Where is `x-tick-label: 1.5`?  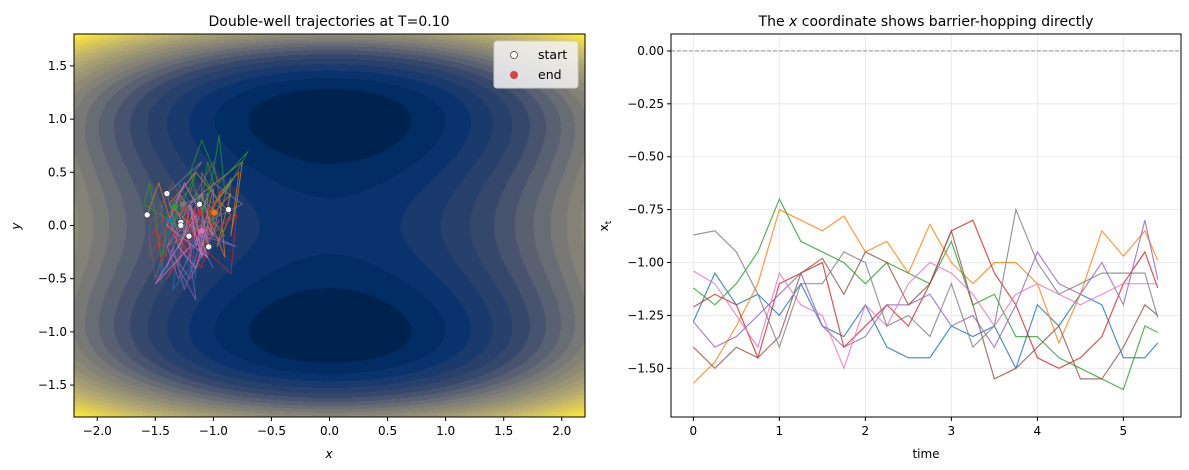
x-tick-label: 1.5 is located at coordinates (503, 431).